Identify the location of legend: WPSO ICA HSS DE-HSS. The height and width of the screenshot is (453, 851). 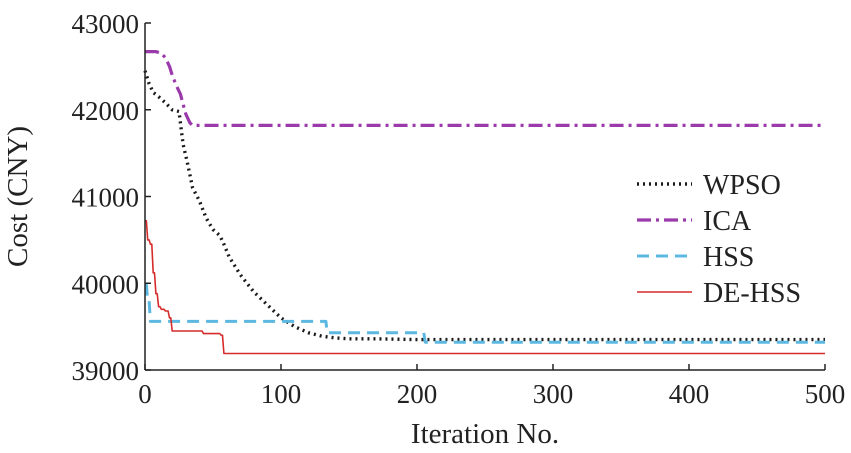
(719, 239).